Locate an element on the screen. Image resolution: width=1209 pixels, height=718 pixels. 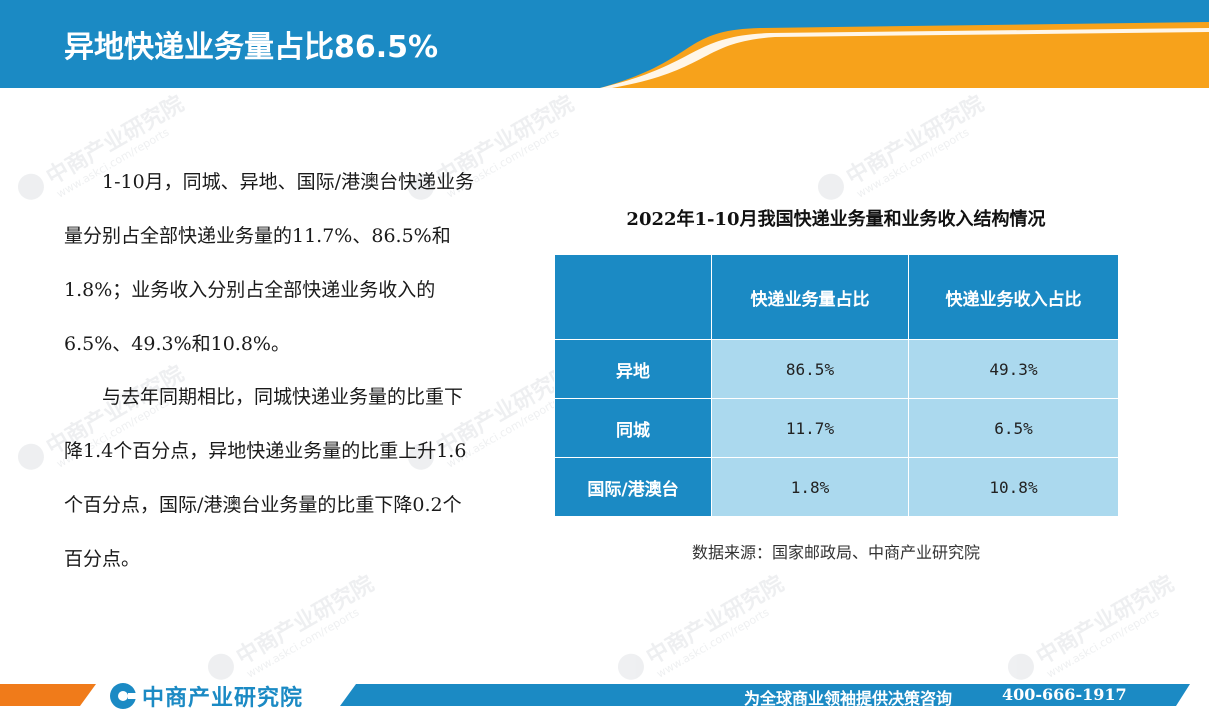
data-source: 数据来源：国家邮政局、中商产业研究院 is located at coordinates (835, 552).